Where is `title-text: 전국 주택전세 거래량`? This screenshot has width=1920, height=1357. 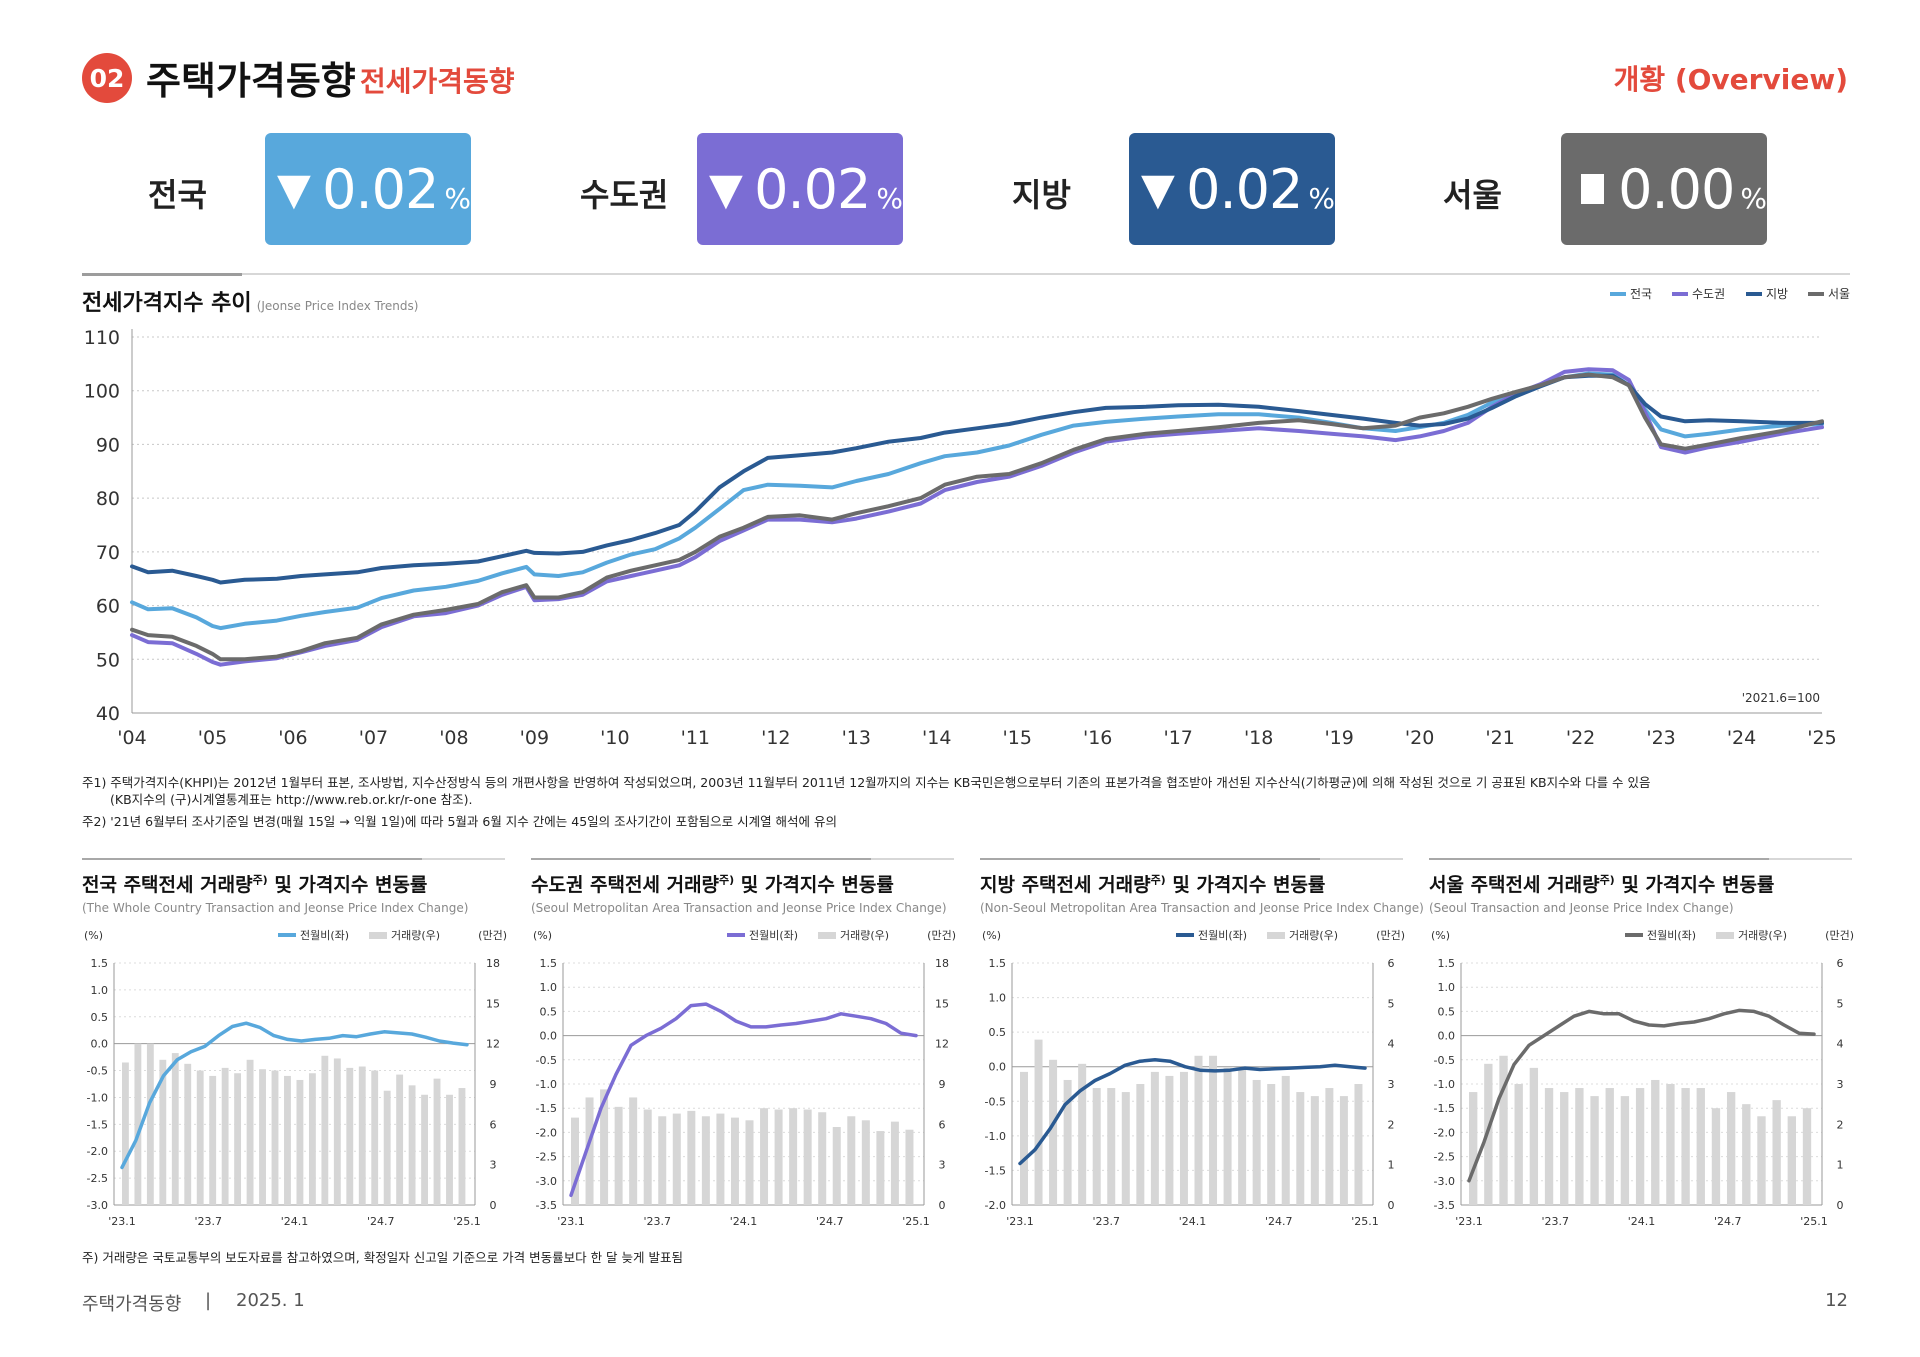
title-text: 전국 주택전세 거래량 is located at coordinates (167, 885).